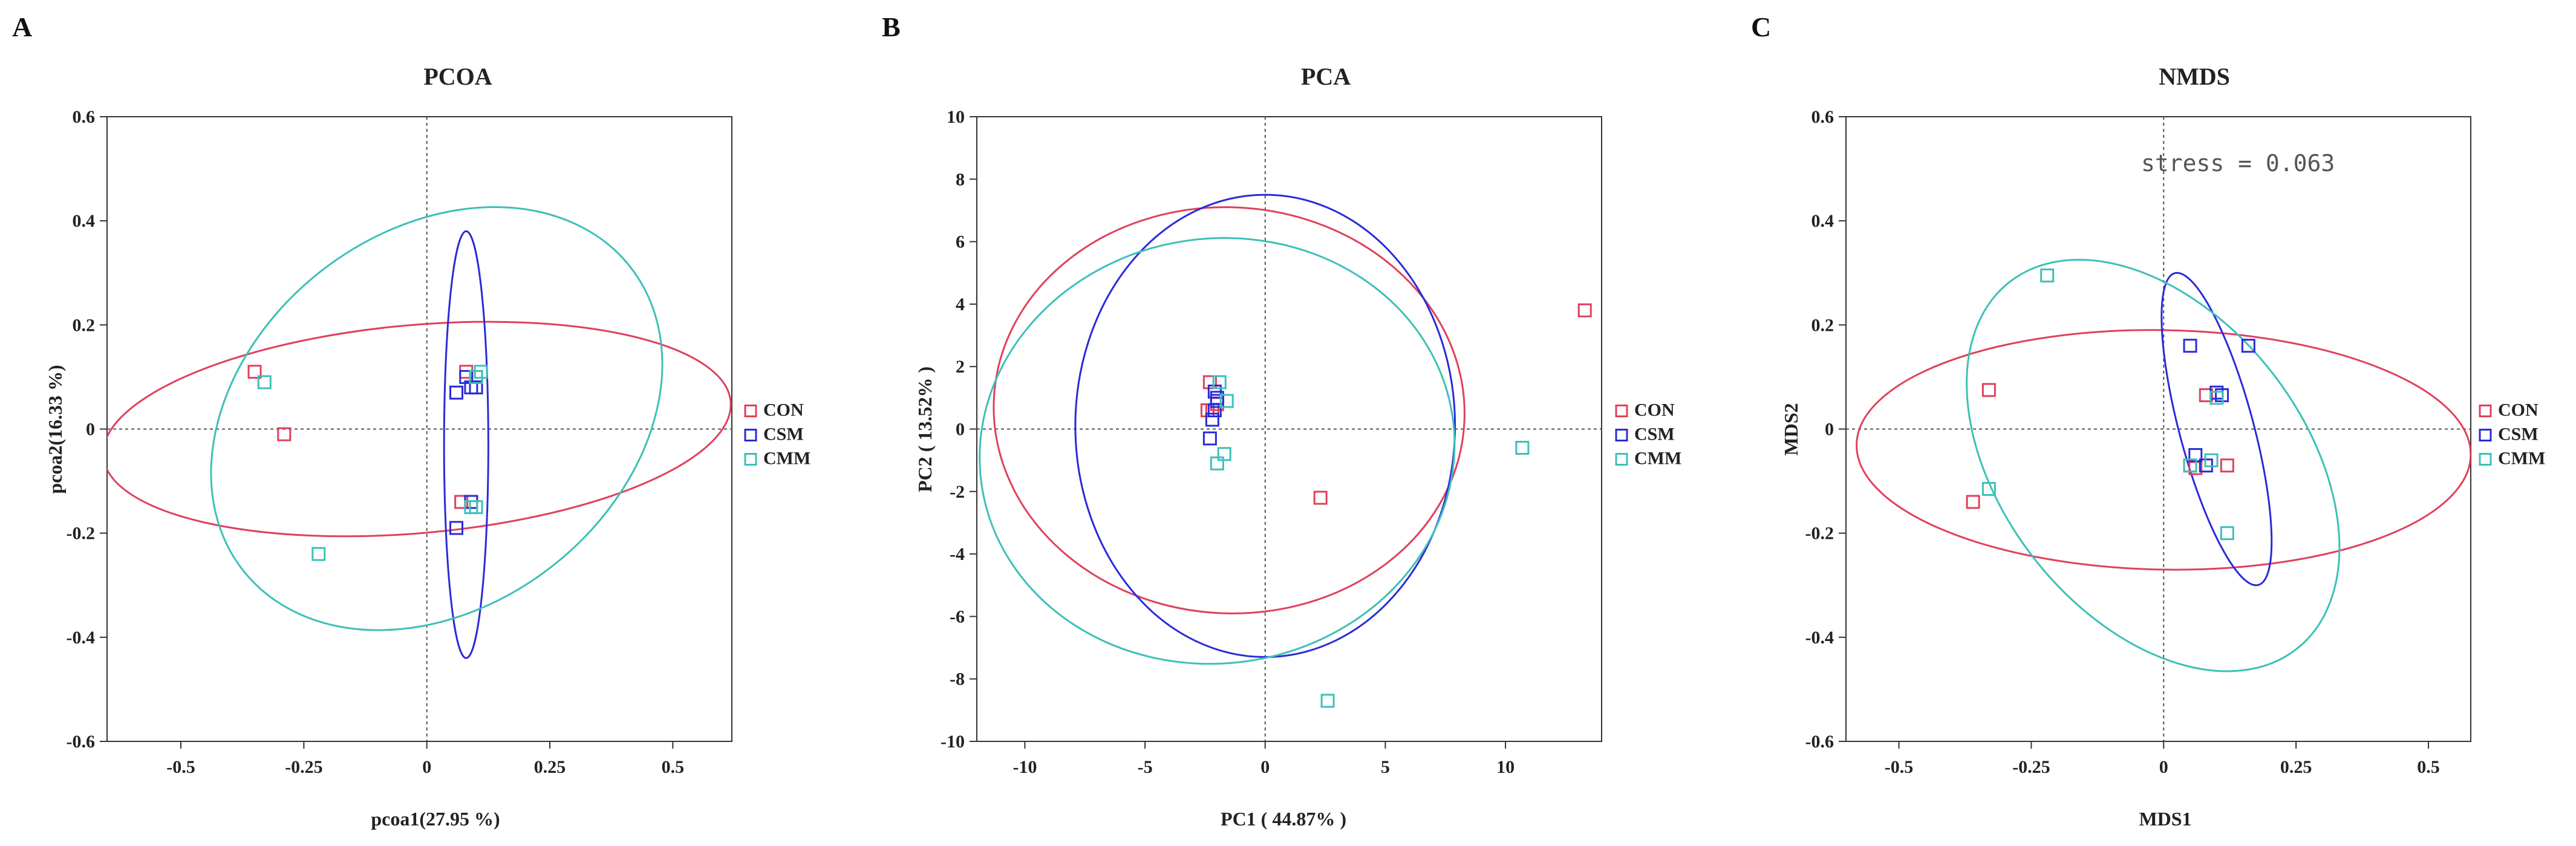 The width and height of the screenshot is (2576, 846). Describe the element at coordinates (1791, 429) in the screenshot. I see `y-axis-label: MDS2` at that location.